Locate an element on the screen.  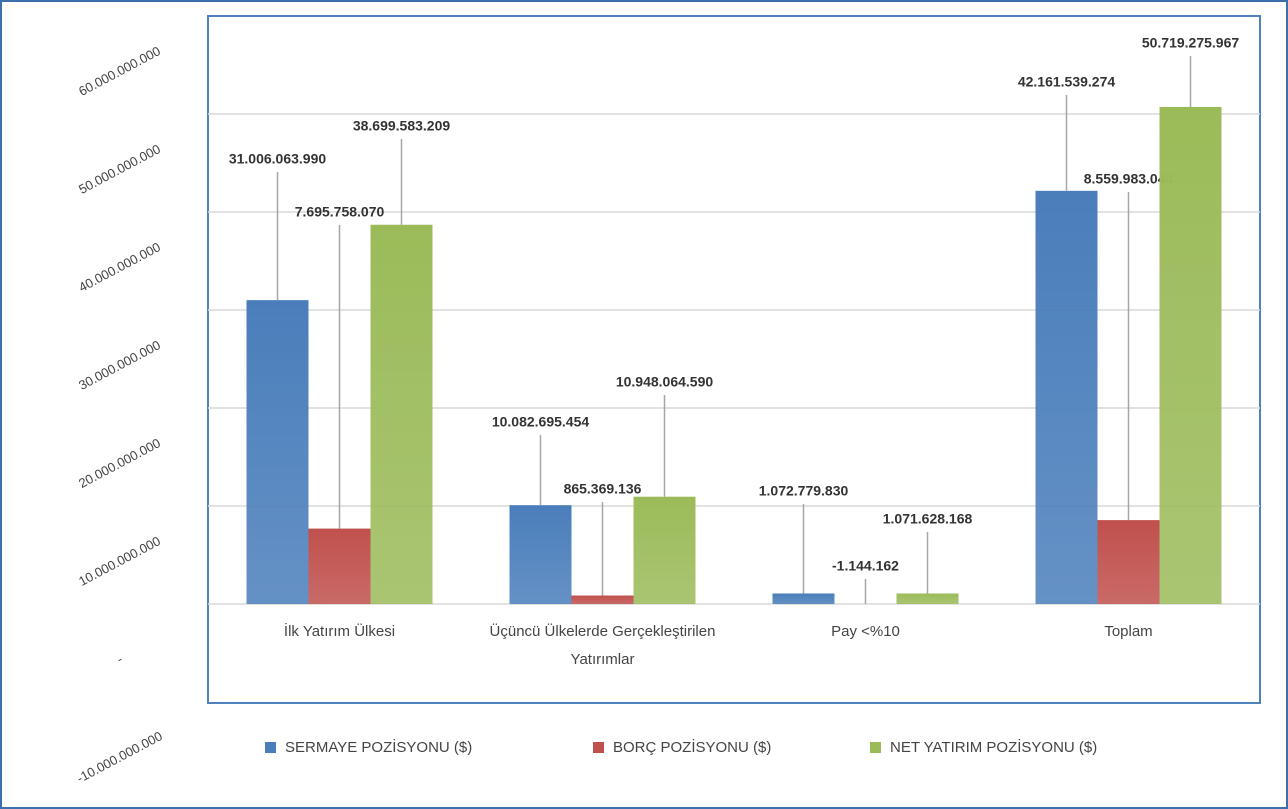
data-label: 38.699.583.209 is located at coordinates (402, 126).